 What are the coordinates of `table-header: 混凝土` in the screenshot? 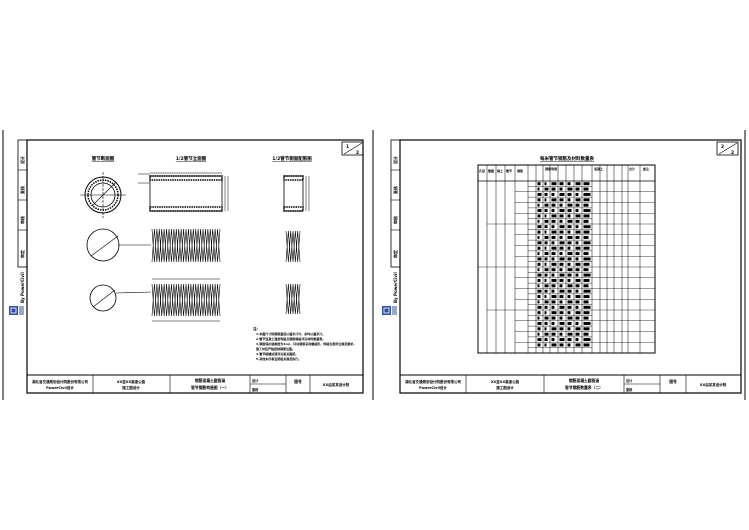 It's located at (598, 168).